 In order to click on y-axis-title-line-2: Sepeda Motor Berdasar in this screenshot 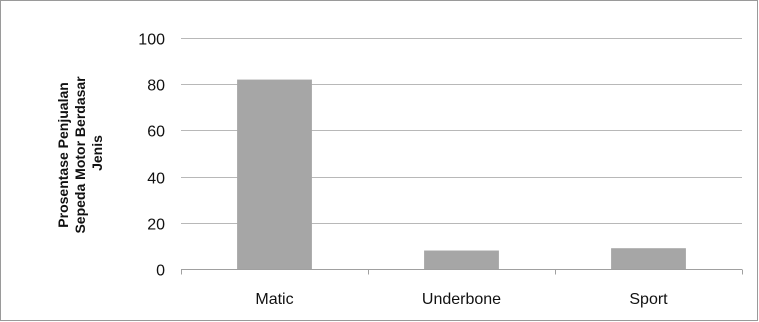, I will do `click(80, 155)`.